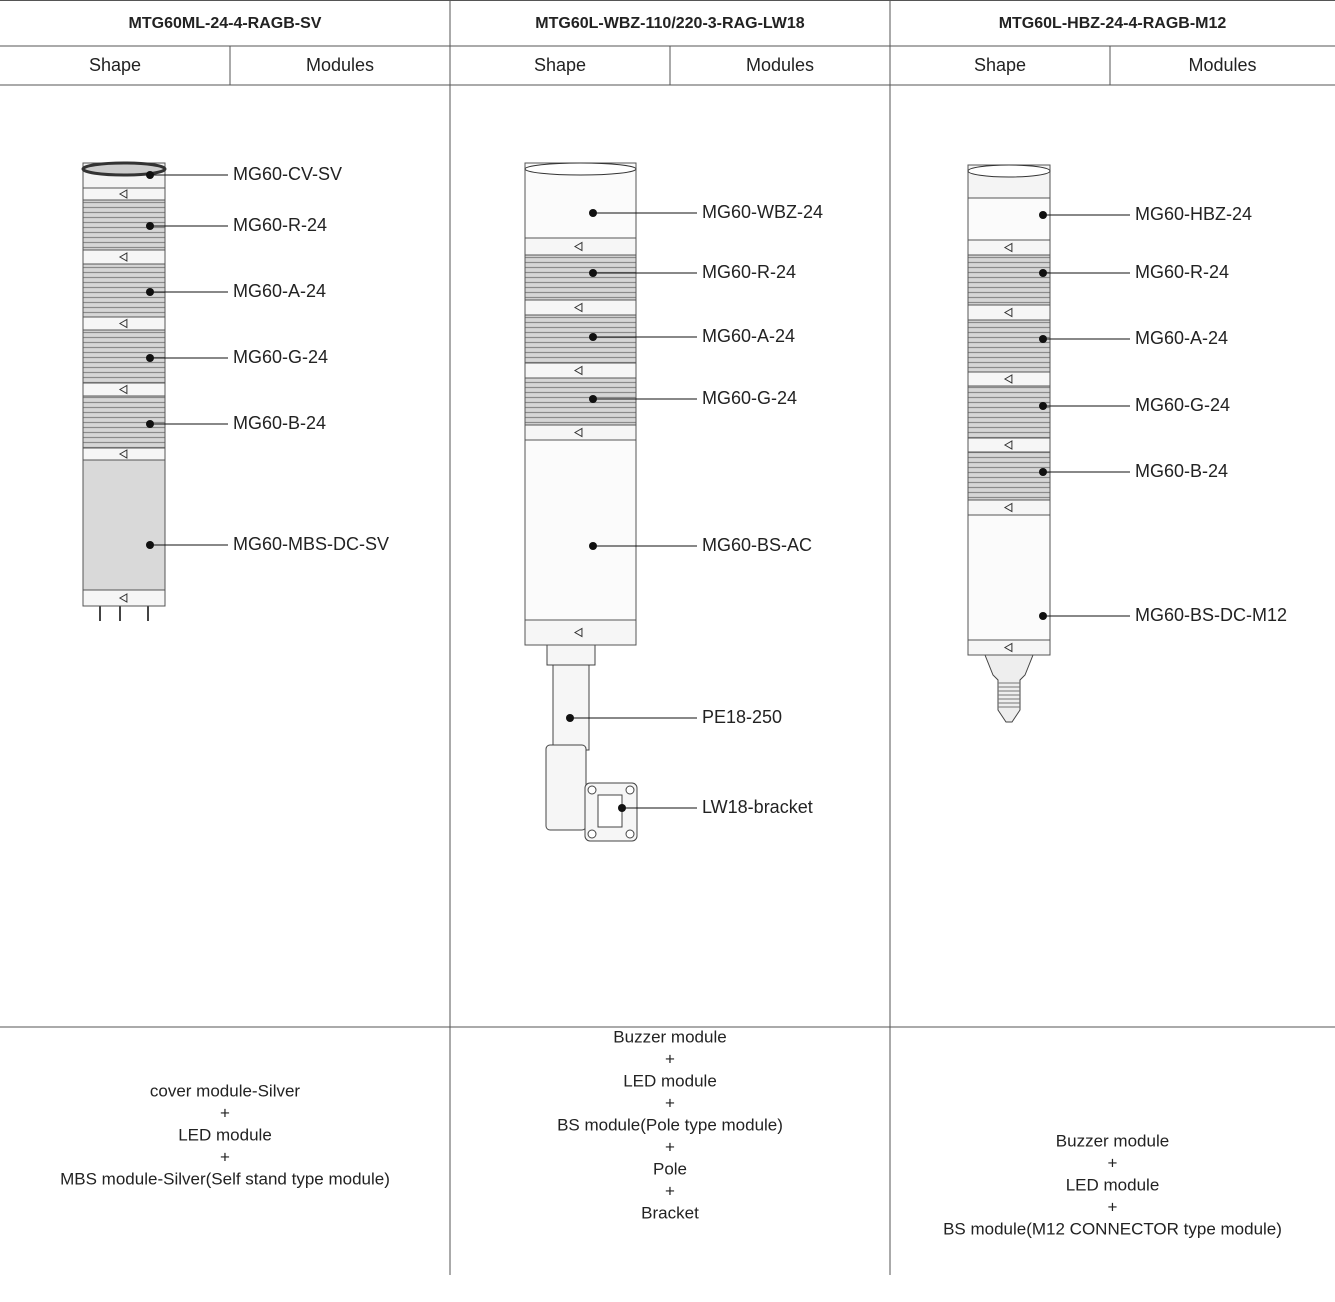 This screenshot has width=1335, height=1302. What do you see at coordinates (1211, 615) in the screenshot?
I see `part-label: MG60-BS-DC-M12` at bounding box center [1211, 615].